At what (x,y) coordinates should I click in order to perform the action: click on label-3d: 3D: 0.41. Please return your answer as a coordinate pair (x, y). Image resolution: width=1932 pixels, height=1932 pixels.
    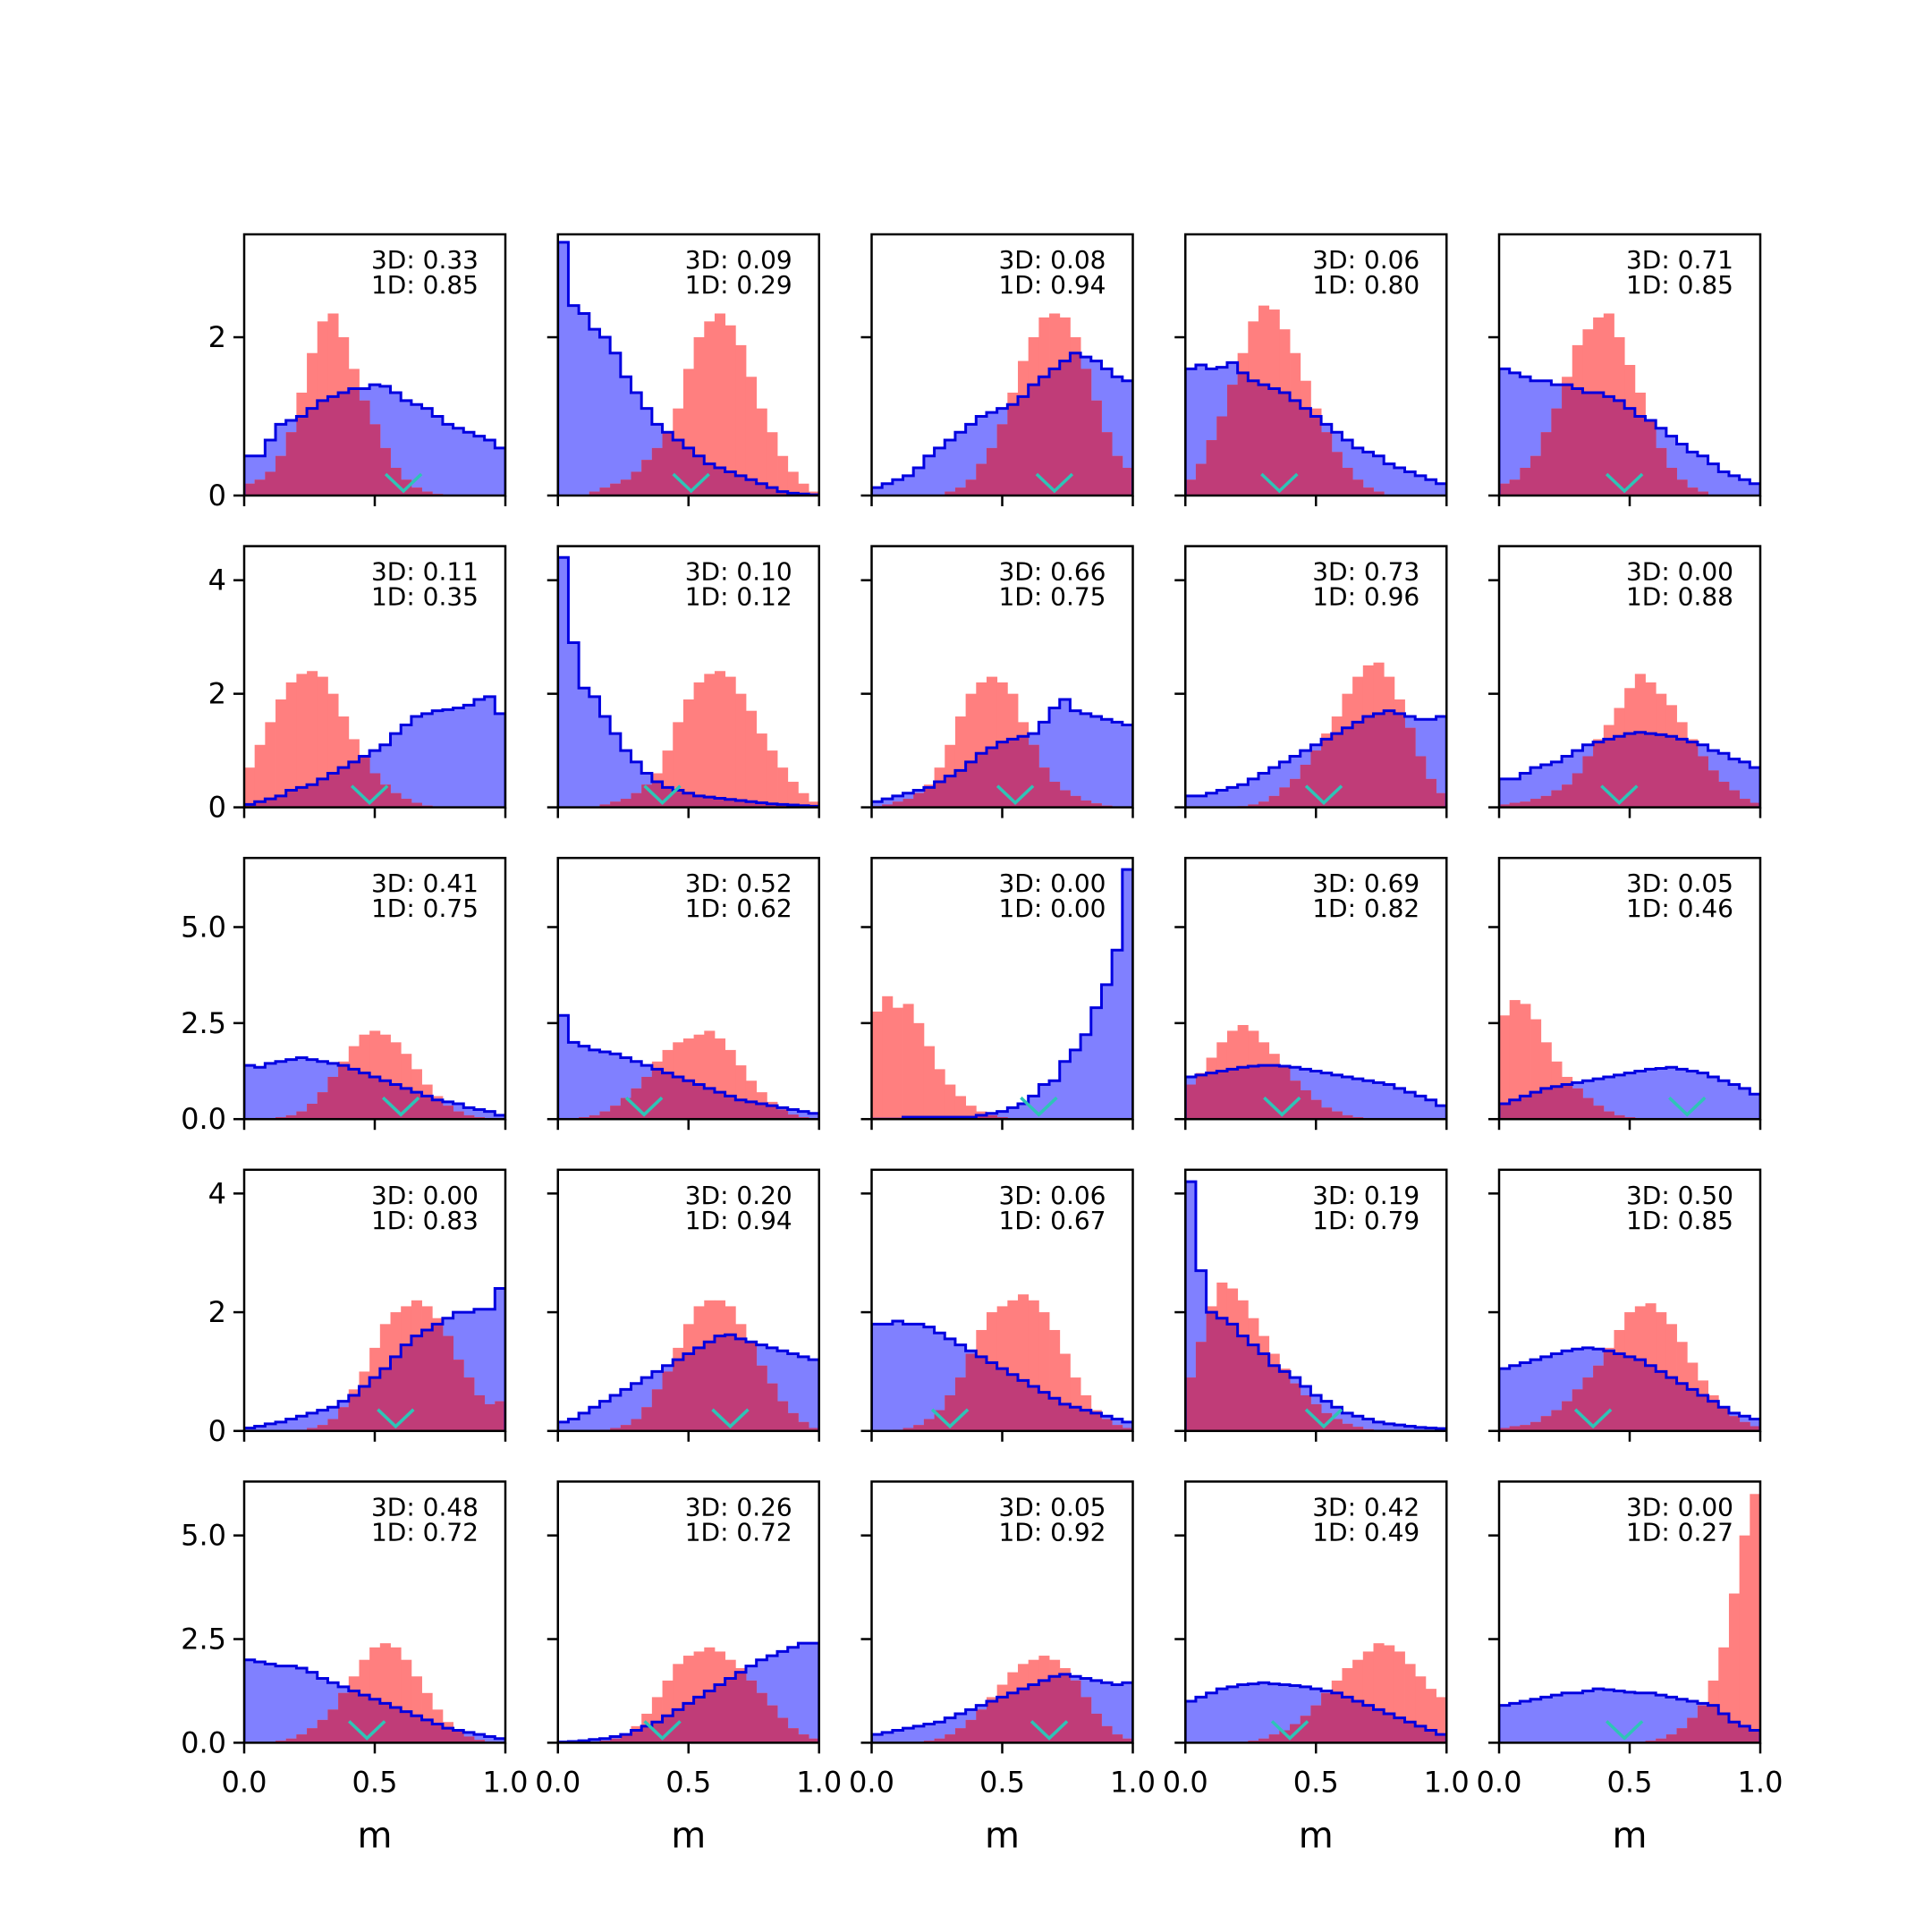
    Looking at the image, I should click on (425, 883).